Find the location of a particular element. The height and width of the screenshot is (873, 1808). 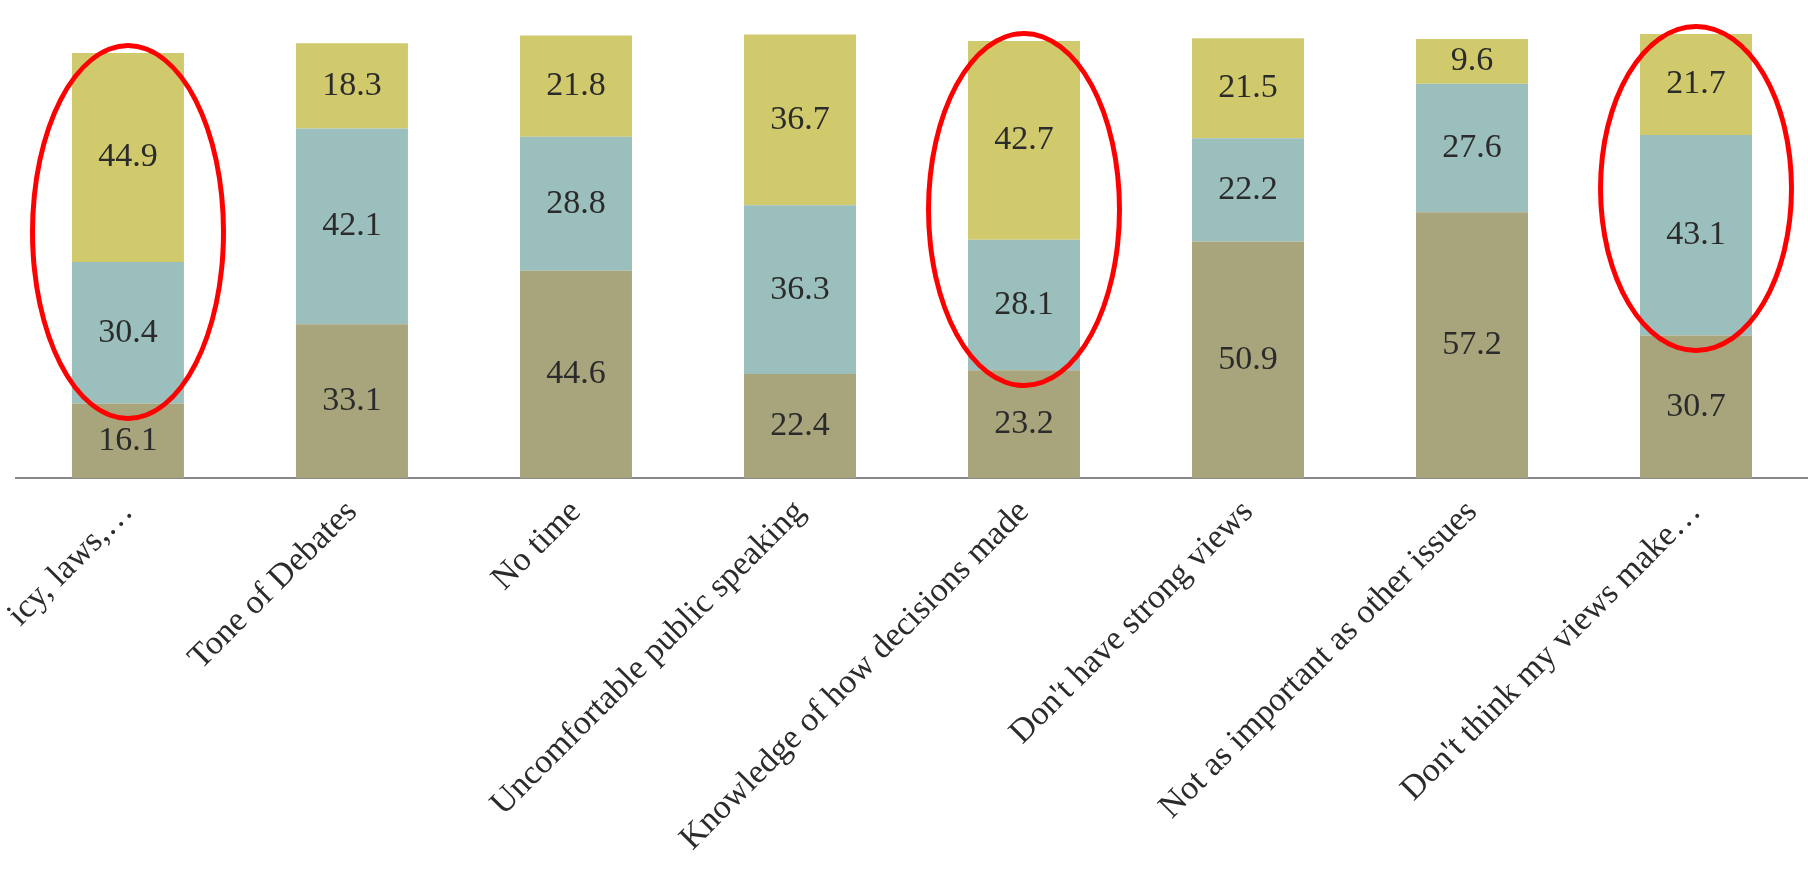

data-label: 36.7 is located at coordinates (800, 117).